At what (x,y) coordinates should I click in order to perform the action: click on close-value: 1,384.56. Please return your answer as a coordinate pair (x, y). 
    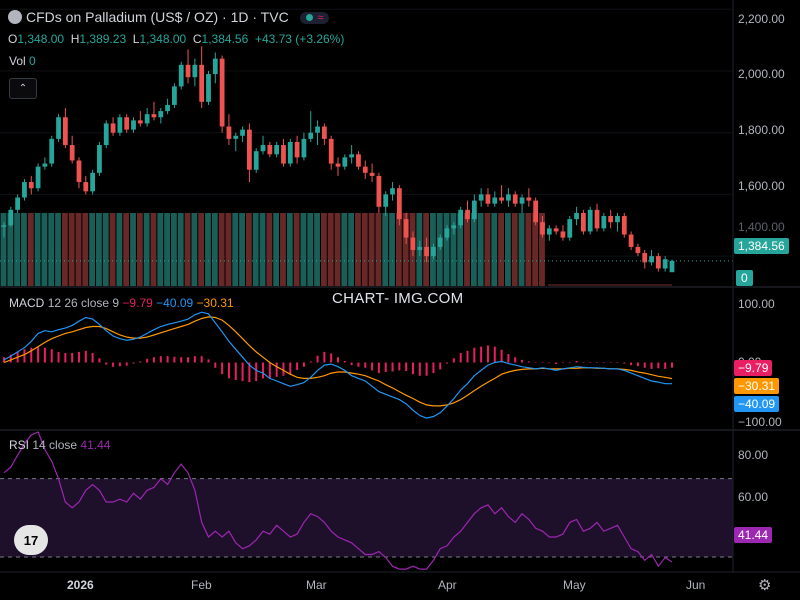
    Looking at the image, I should click on (225, 39).